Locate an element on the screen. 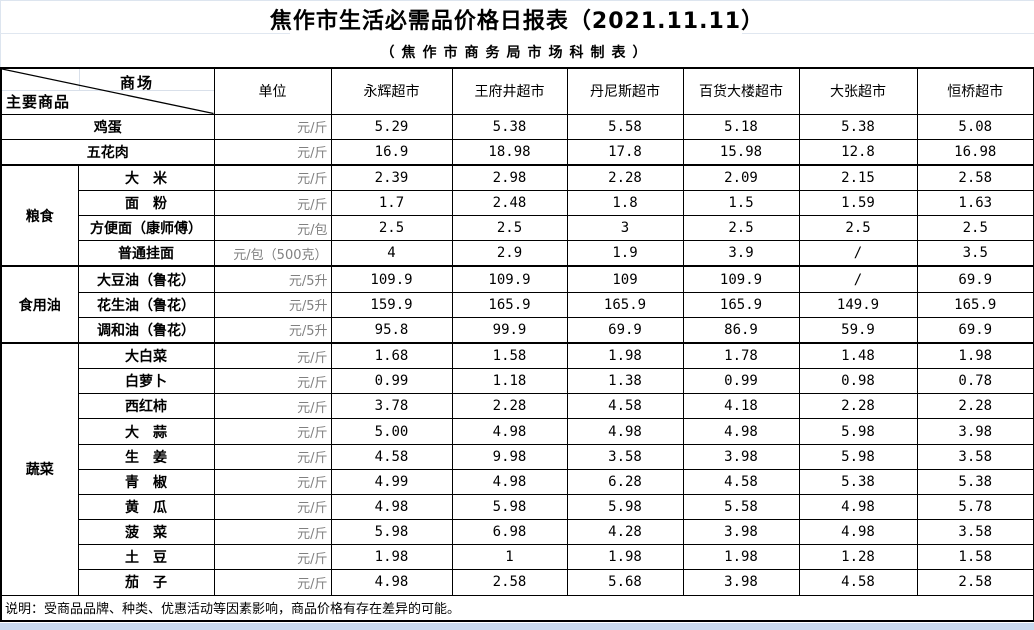 Image resolution: width=1034 pixels, height=630 pixels. price-cell: 1.59 is located at coordinates (858, 203).